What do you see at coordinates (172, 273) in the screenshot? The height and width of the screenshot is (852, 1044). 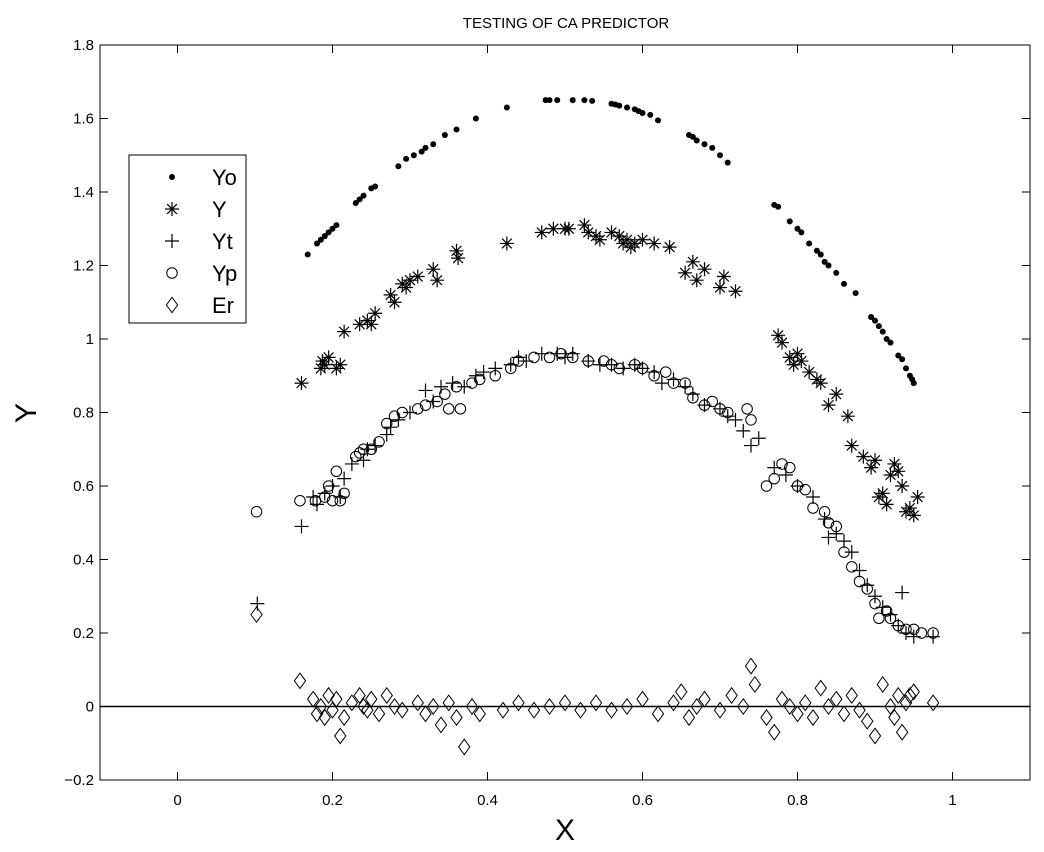 I see `legend-marker-yp` at bounding box center [172, 273].